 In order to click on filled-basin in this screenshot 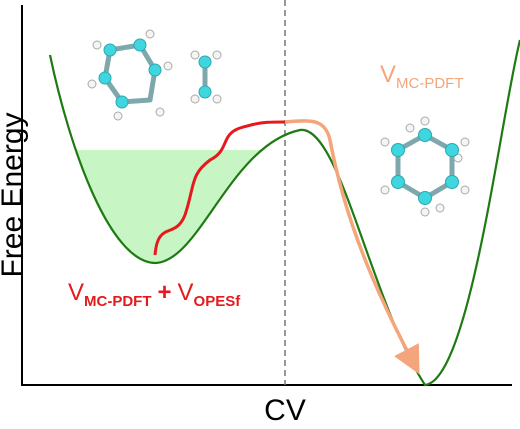, I will do `click(168, 206)`.